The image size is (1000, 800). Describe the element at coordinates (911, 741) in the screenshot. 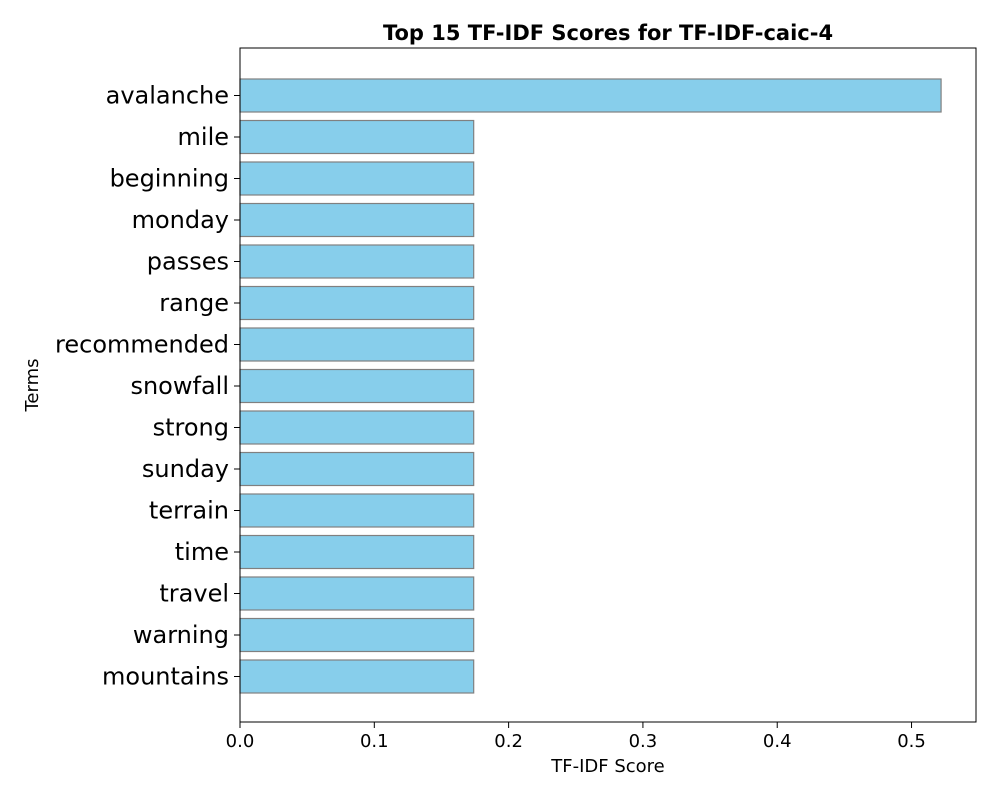

I see `x-tick-label: 0.5` at that location.